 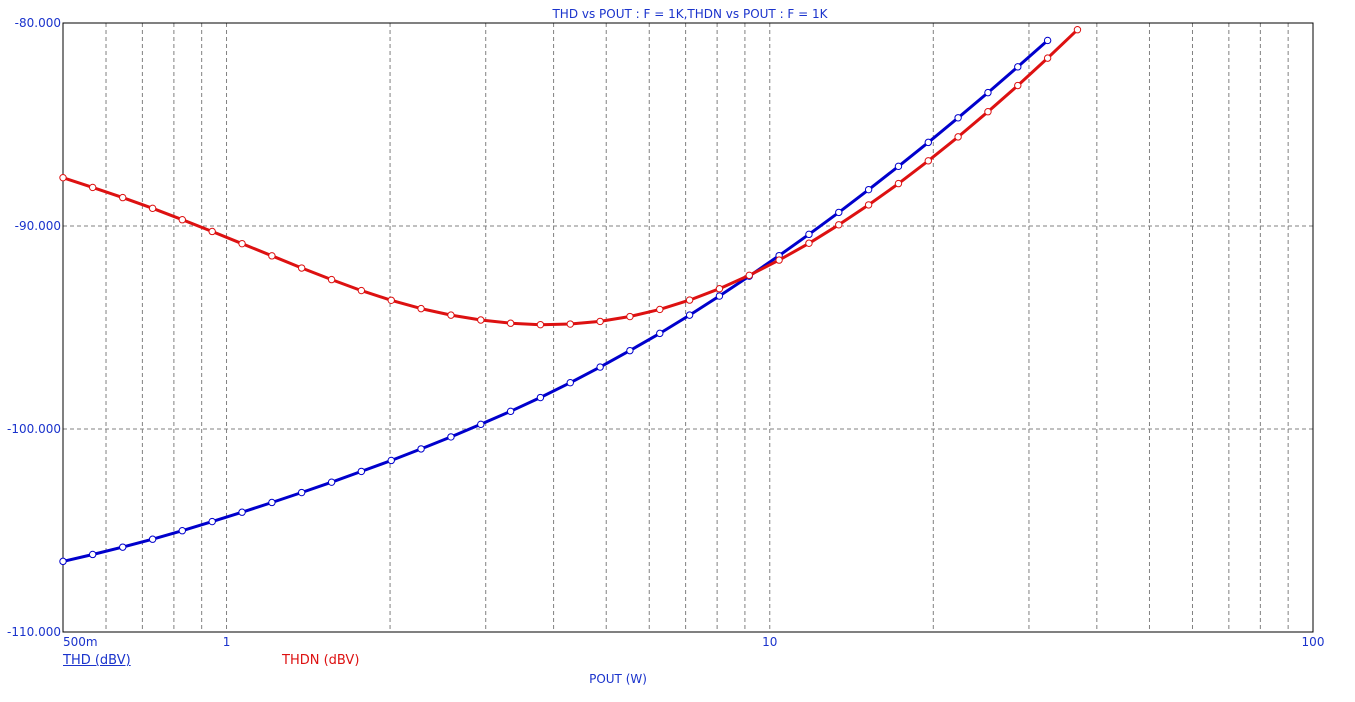 What do you see at coordinates (618, 679) in the screenshot?
I see `x-axis-label: POUT (W)` at bounding box center [618, 679].